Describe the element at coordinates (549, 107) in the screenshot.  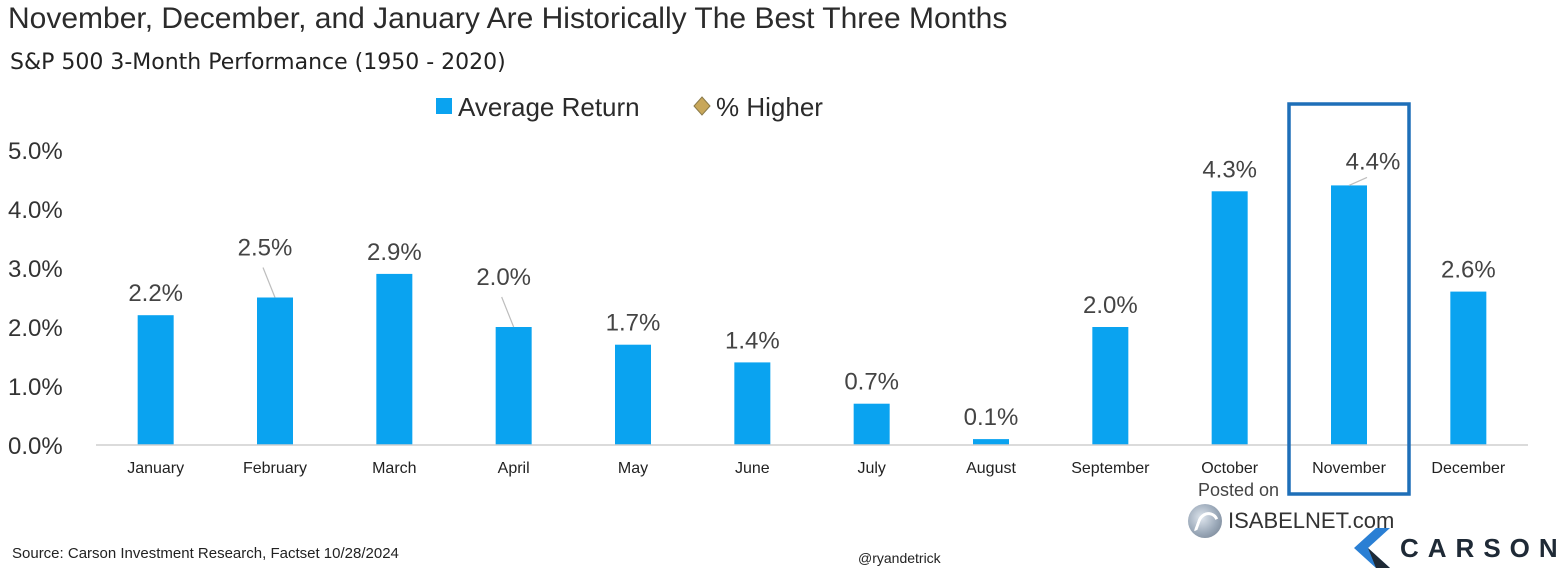
I see `legend-label: Average Return` at that location.